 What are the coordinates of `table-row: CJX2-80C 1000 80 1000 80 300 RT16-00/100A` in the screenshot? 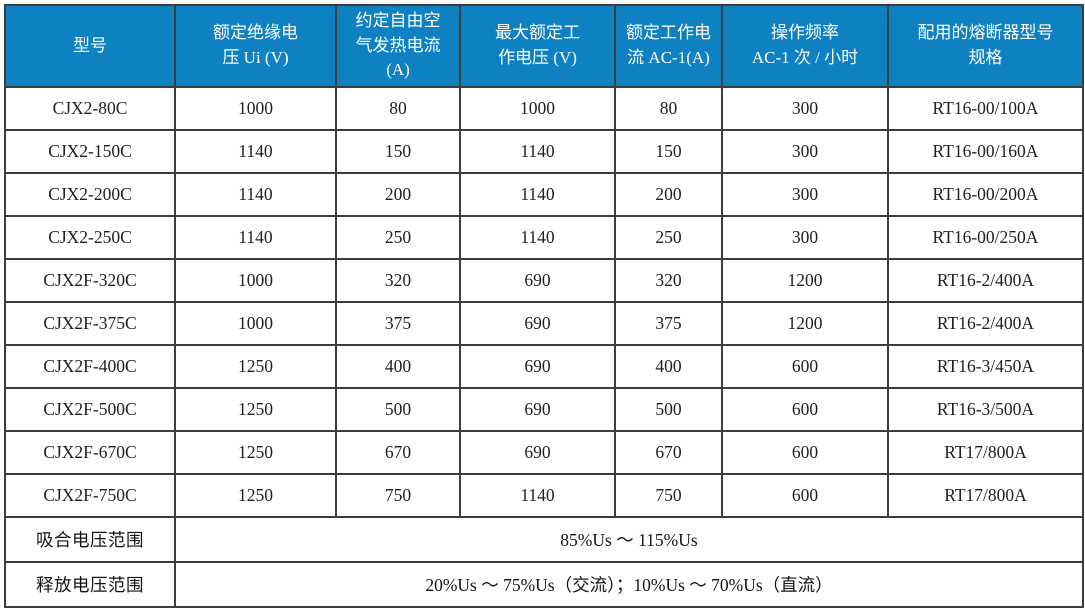 It's located at (544, 108).